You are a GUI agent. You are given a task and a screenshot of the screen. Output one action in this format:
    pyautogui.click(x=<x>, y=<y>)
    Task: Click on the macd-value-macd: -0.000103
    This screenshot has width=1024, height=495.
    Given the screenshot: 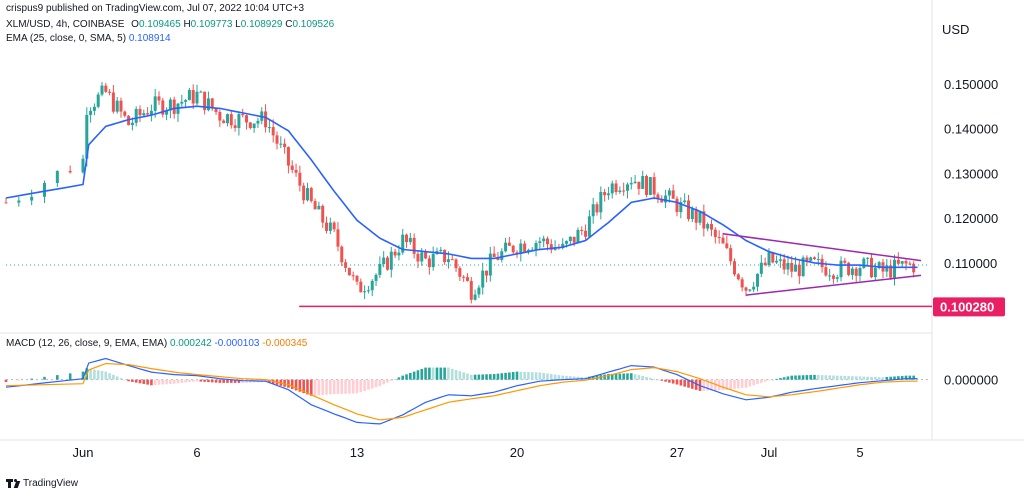 What is the action you would take?
    pyautogui.click(x=237, y=343)
    